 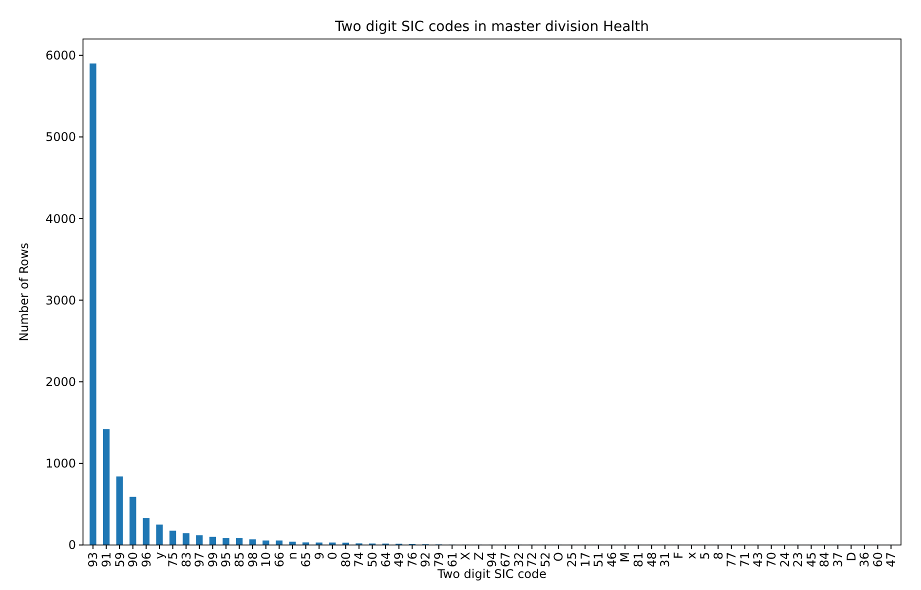 I want to click on x-tick-label: 83, so click(x=186, y=560).